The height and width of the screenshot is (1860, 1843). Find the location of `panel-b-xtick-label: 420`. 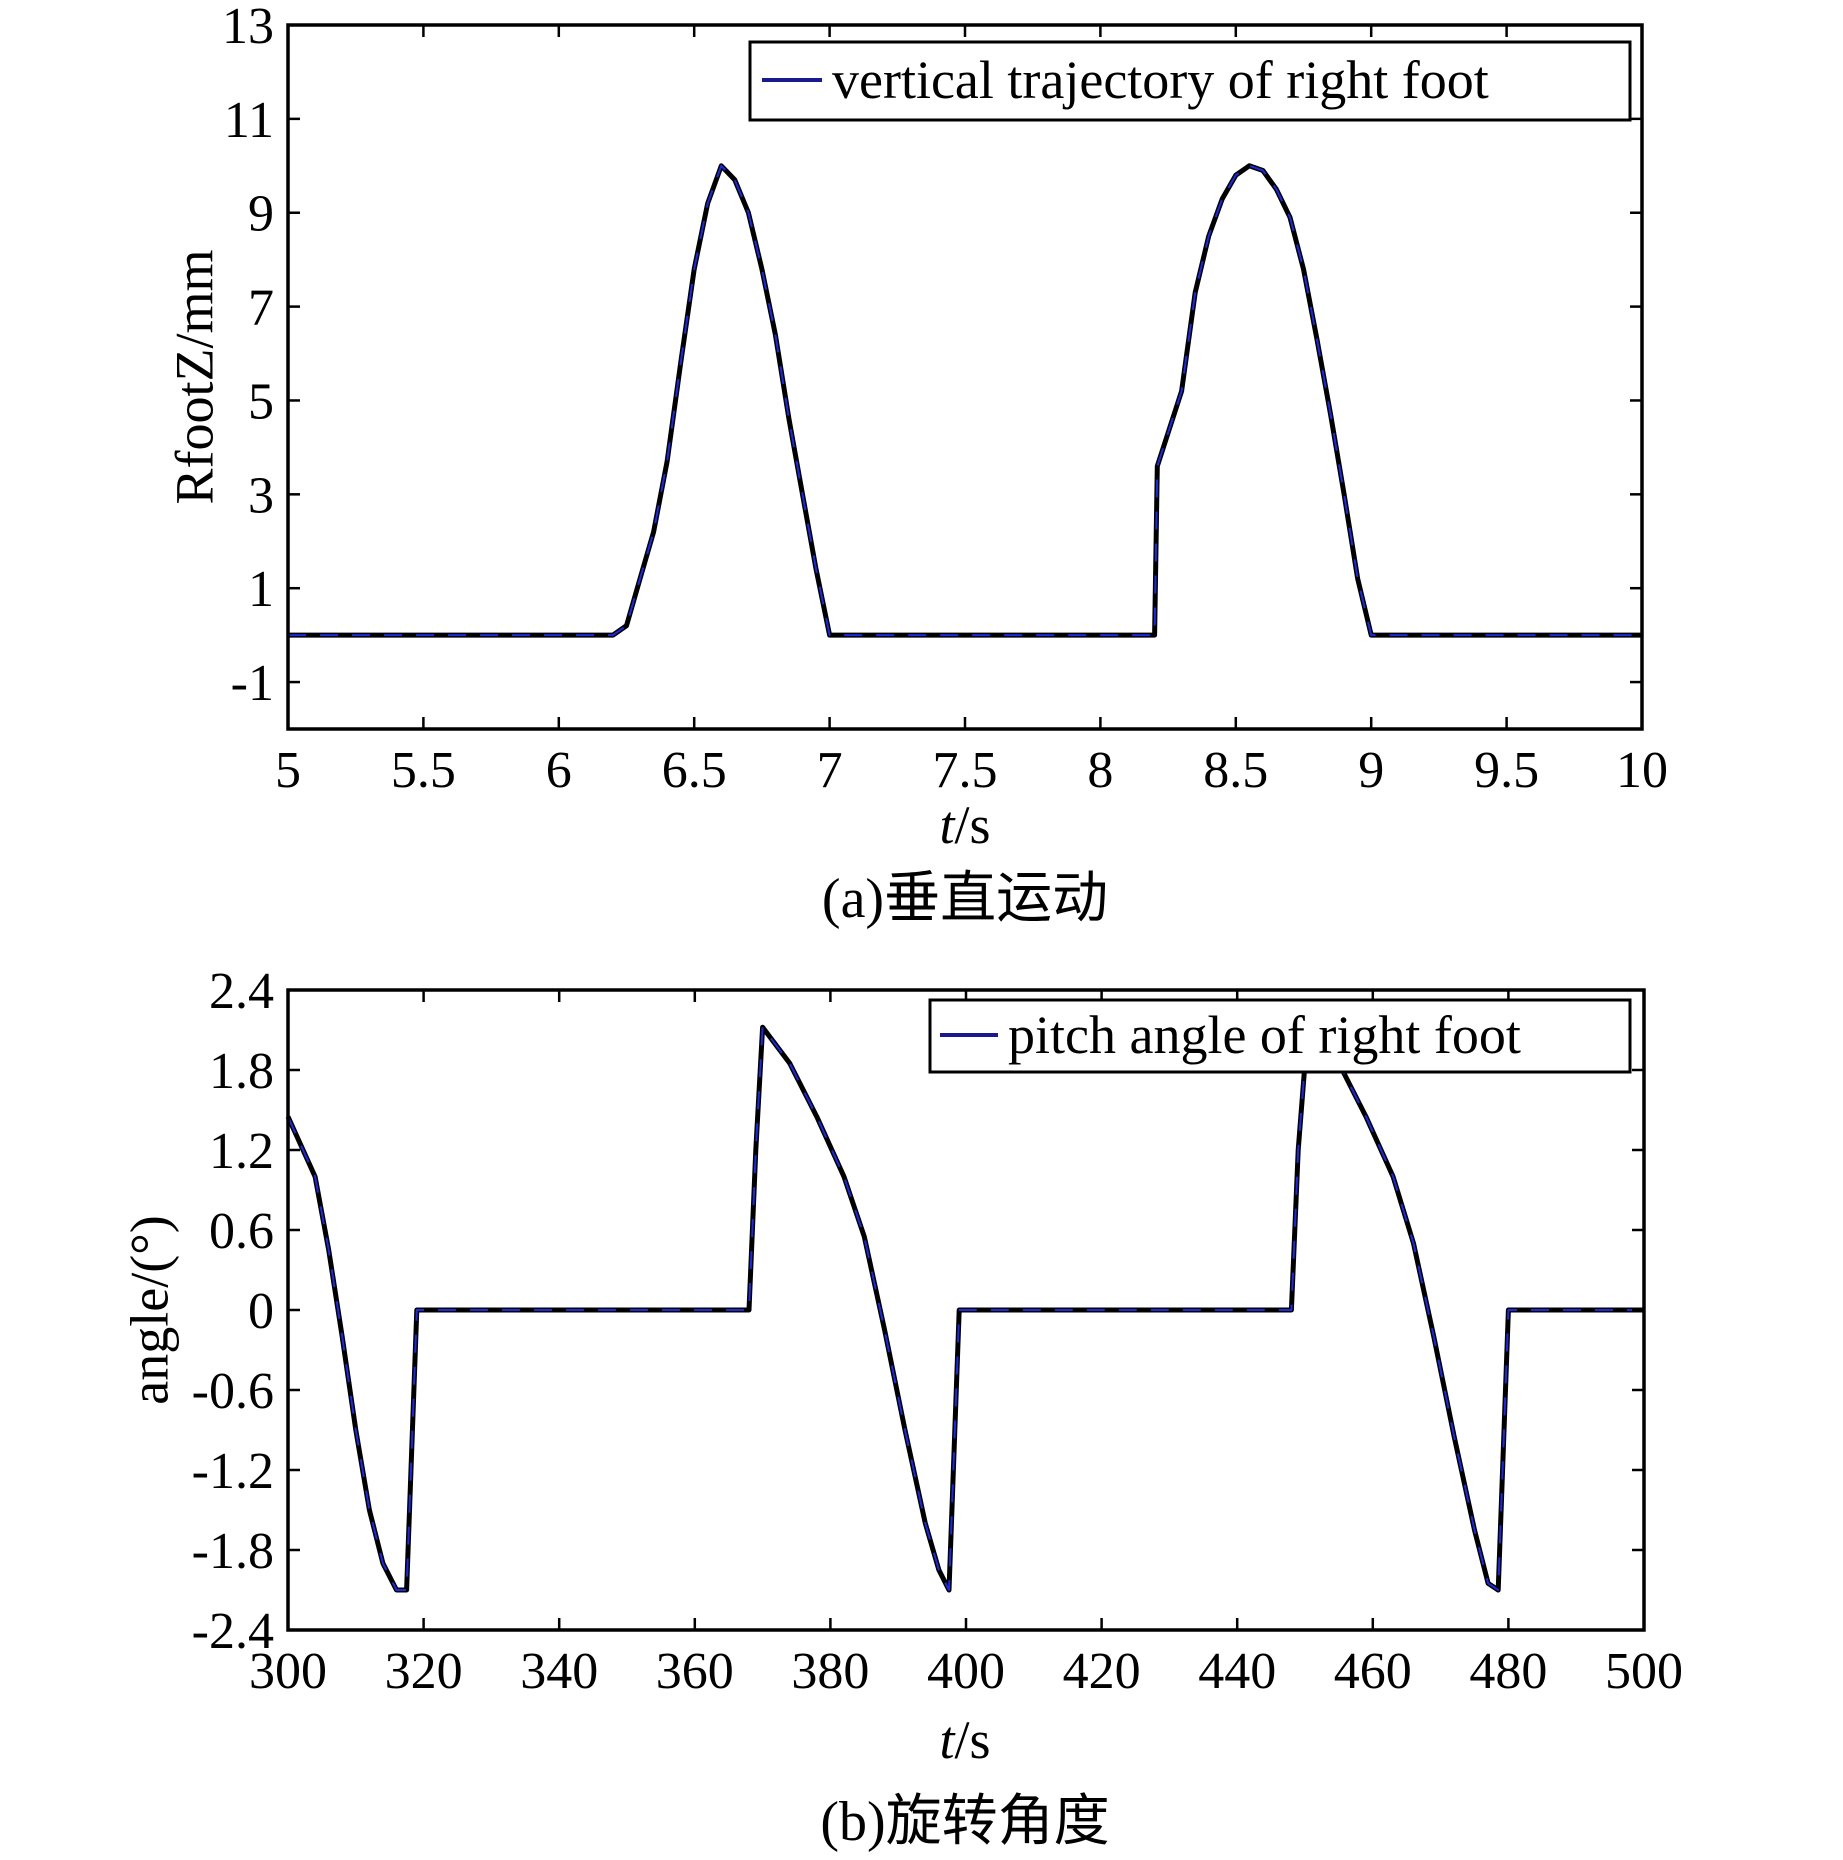

panel-b-xtick-label: 420 is located at coordinates (1102, 1671).